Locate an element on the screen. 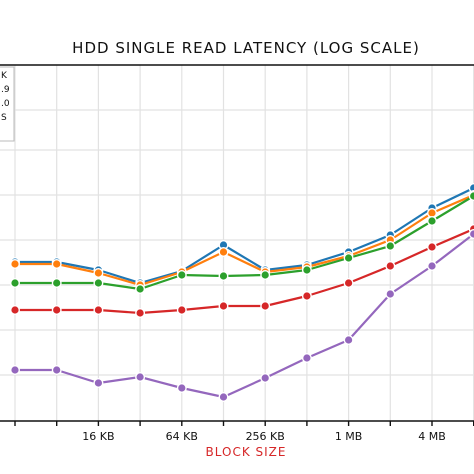  legend-entry: .9 is located at coordinates (5, 90).